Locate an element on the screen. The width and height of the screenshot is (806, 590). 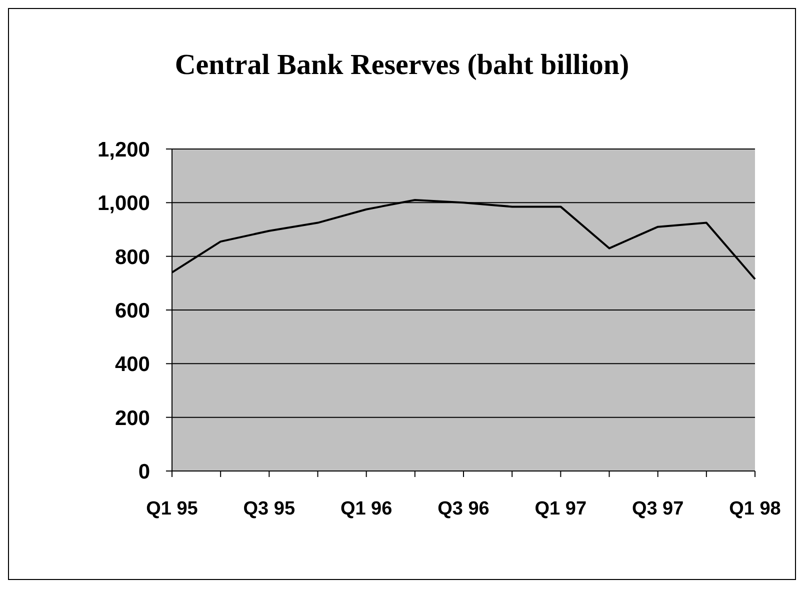
y-tick-label: 600 is located at coordinates (132, 310).